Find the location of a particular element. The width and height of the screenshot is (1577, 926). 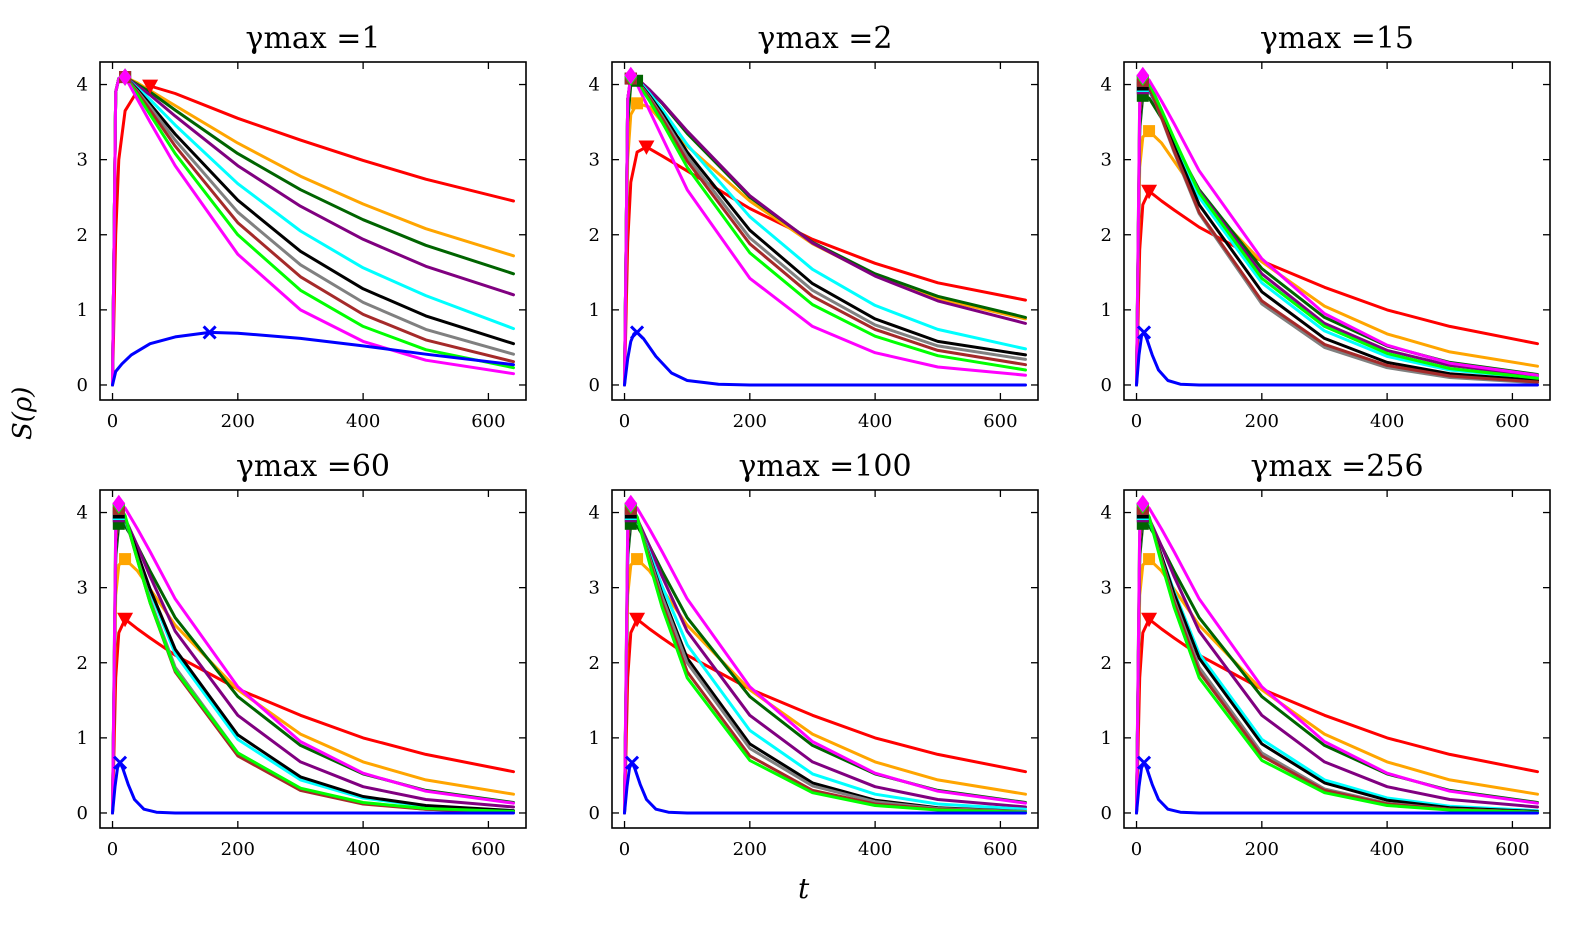

subplot-3: 0 200 400 600 0 1 2 3 4 γmax =15 is located at coordinates (1326, 226).